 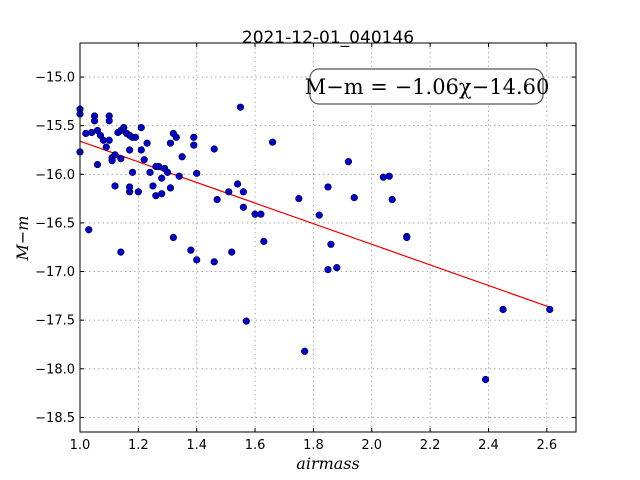 I want to click on y-tick-label: −15.5, so click(x=55, y=126).